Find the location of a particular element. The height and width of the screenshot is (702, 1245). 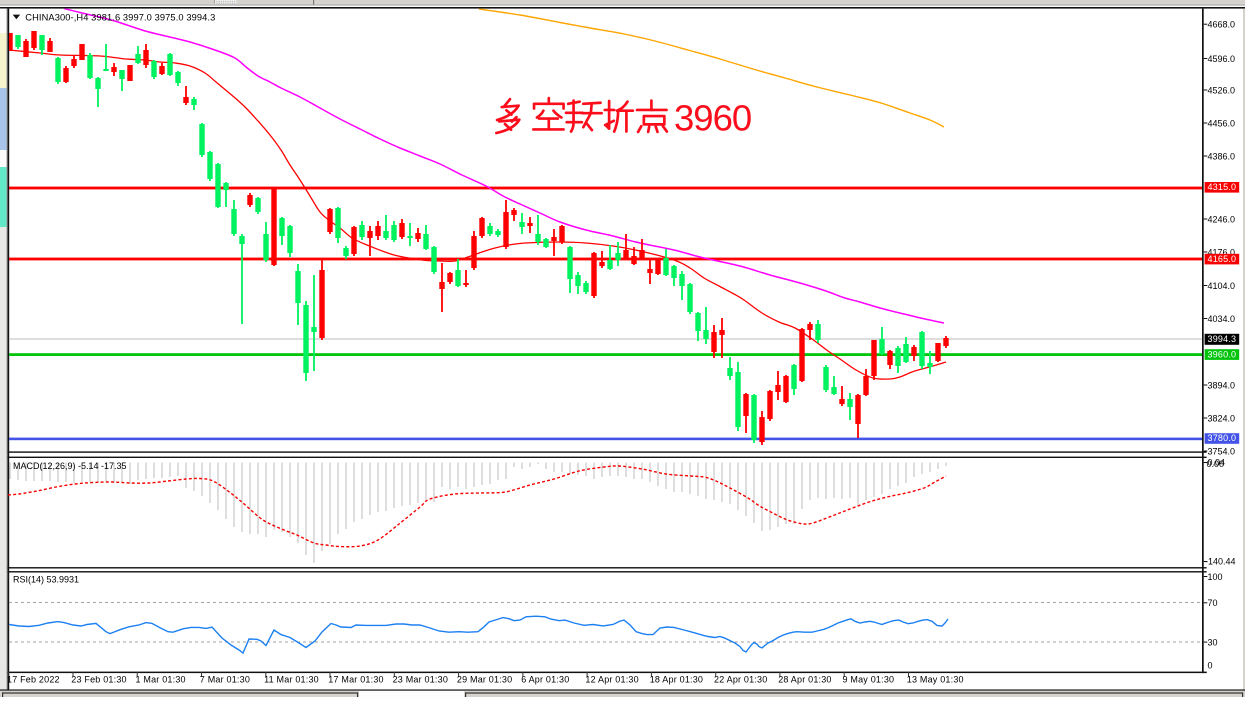

svg-text: 0.04 is located at coordinates (1217, 463).